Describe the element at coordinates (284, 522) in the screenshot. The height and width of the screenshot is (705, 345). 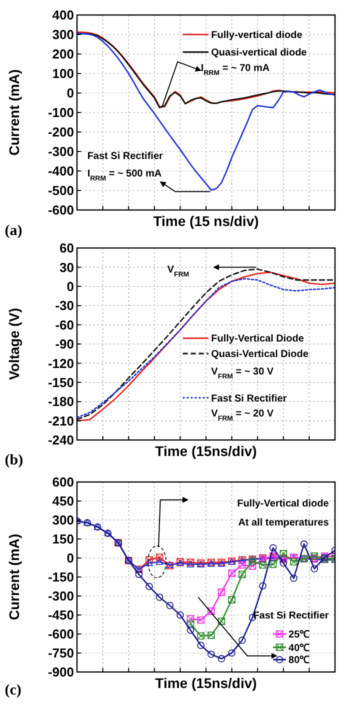
I see `annotation: At all temperatures` at that location.